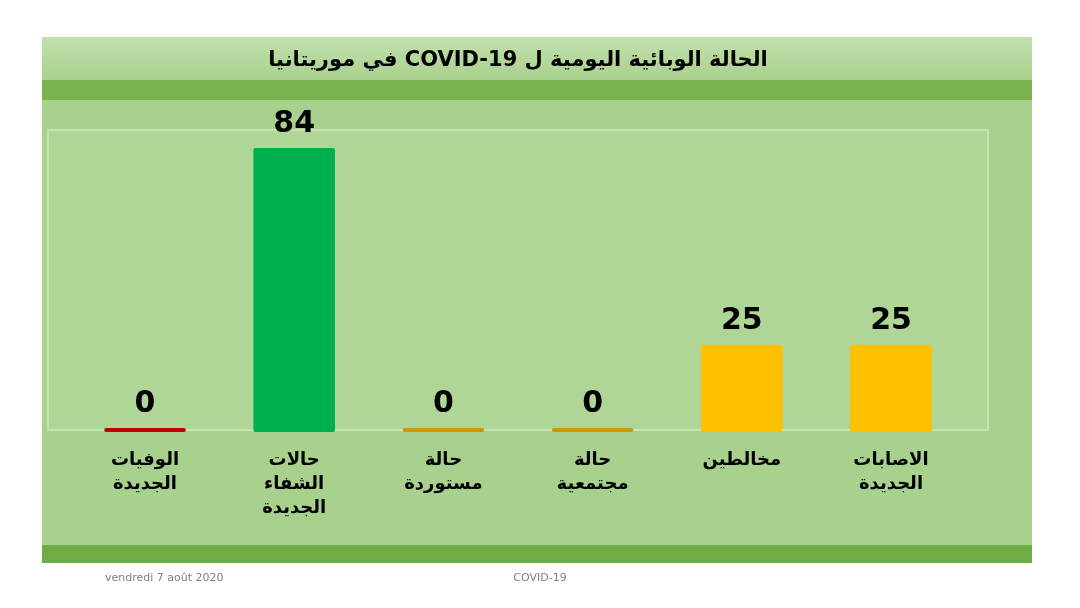  I want to click on x-tick-label: حالات الشفاء الجديدة, so click(294, 482).